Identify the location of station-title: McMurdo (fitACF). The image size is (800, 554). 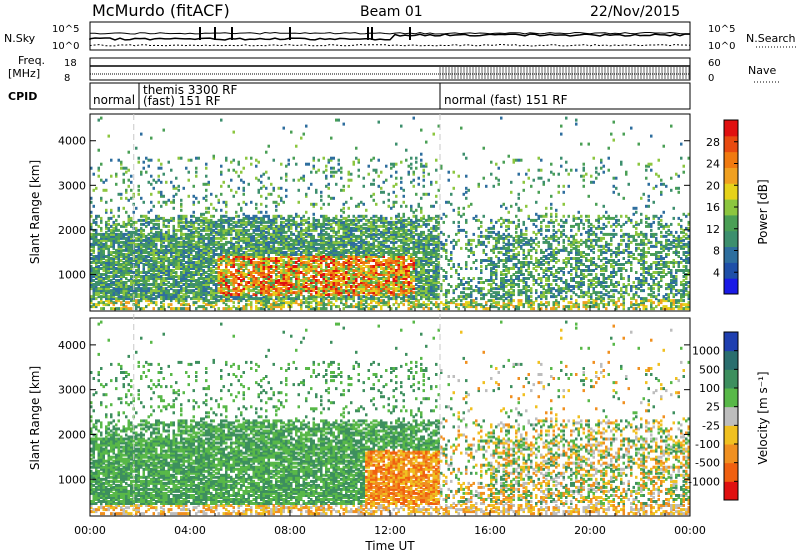
(161, 10).